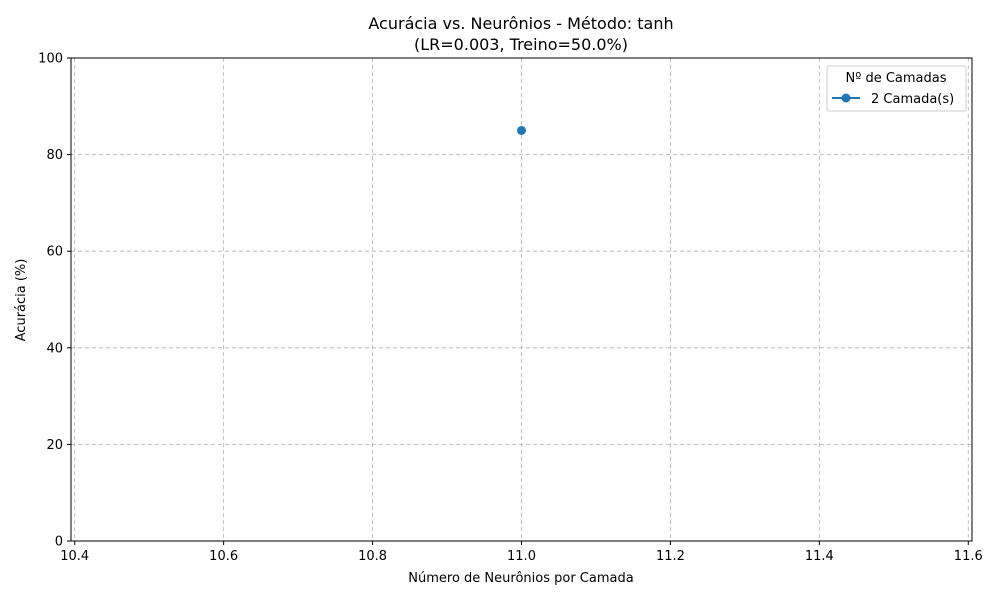 This screenshot has height=600, width=1000. What do you see at coordinates (74, 556) in the screenshot?
I see `x-tick-label: 10.4` at bounding box center [74, 556].